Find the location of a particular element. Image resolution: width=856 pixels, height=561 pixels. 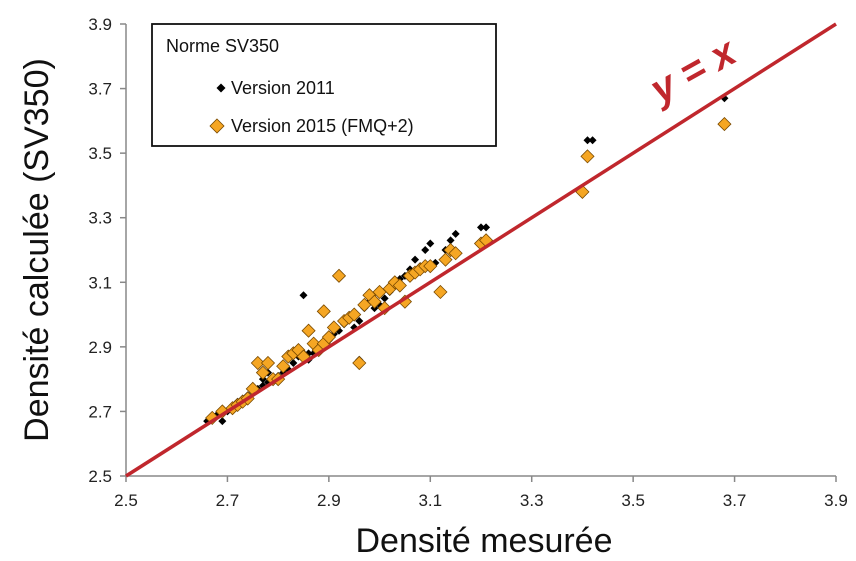

x-tick-label: 3.5 is located at coordinates (633, 500).